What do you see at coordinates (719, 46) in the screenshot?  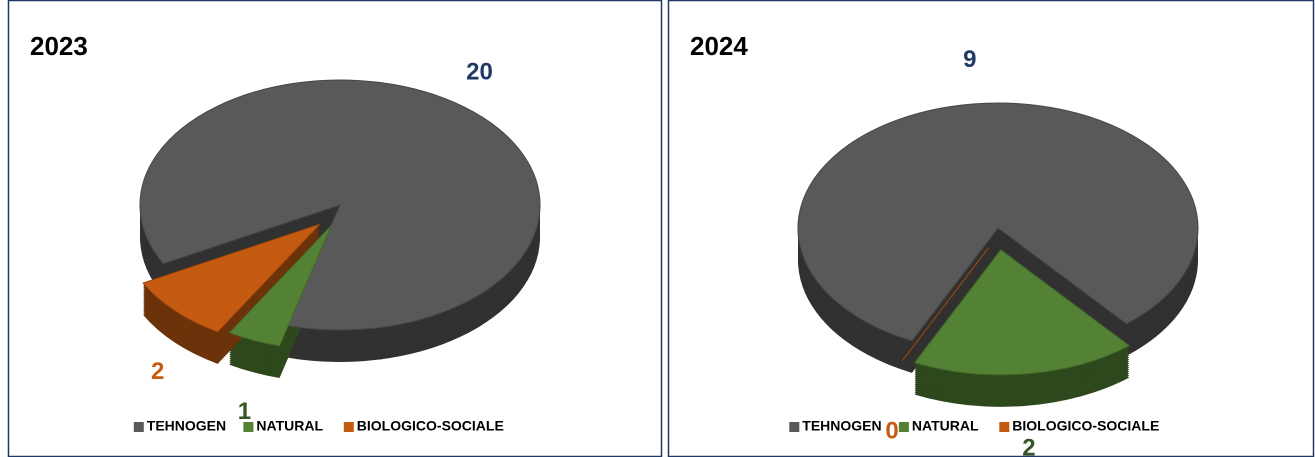 I see `chart-title: 2024` at bounding box center [719, 46].